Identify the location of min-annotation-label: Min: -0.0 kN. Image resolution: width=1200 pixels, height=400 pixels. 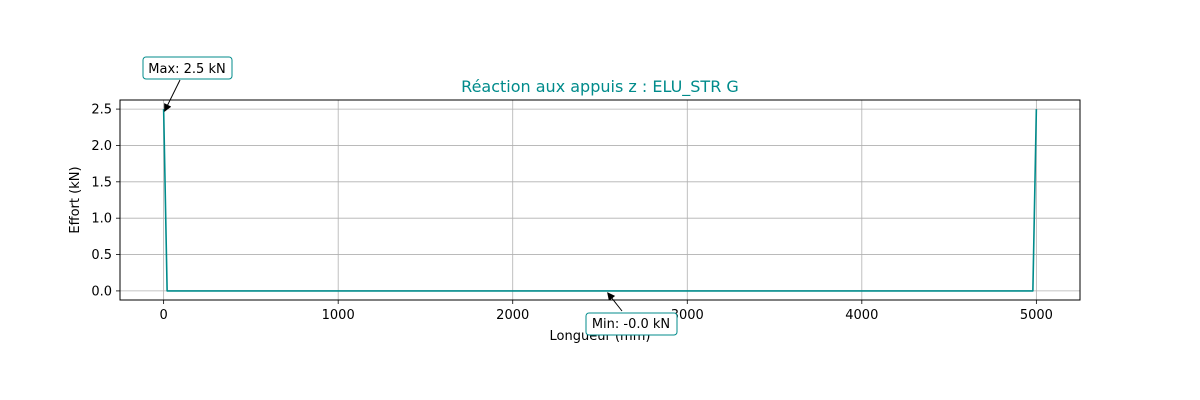
(631, 324).